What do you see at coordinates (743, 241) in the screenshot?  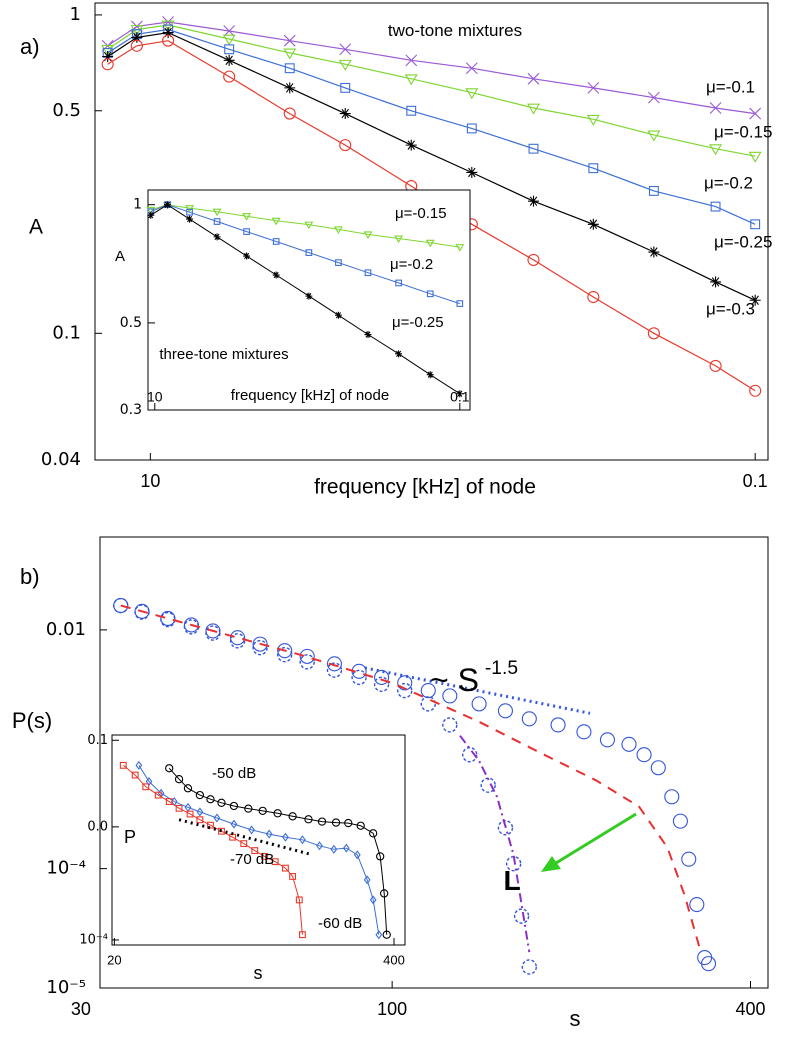 I see `series-label: μ=-0.25` at bounding box center [743, 241].